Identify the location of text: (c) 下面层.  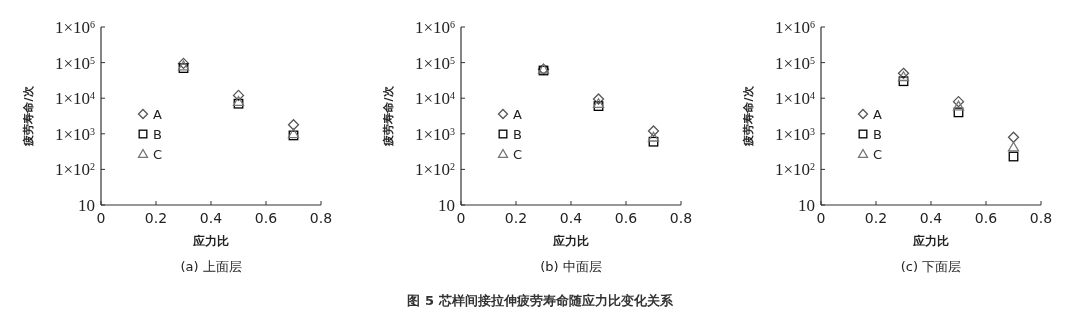
(931, 266).